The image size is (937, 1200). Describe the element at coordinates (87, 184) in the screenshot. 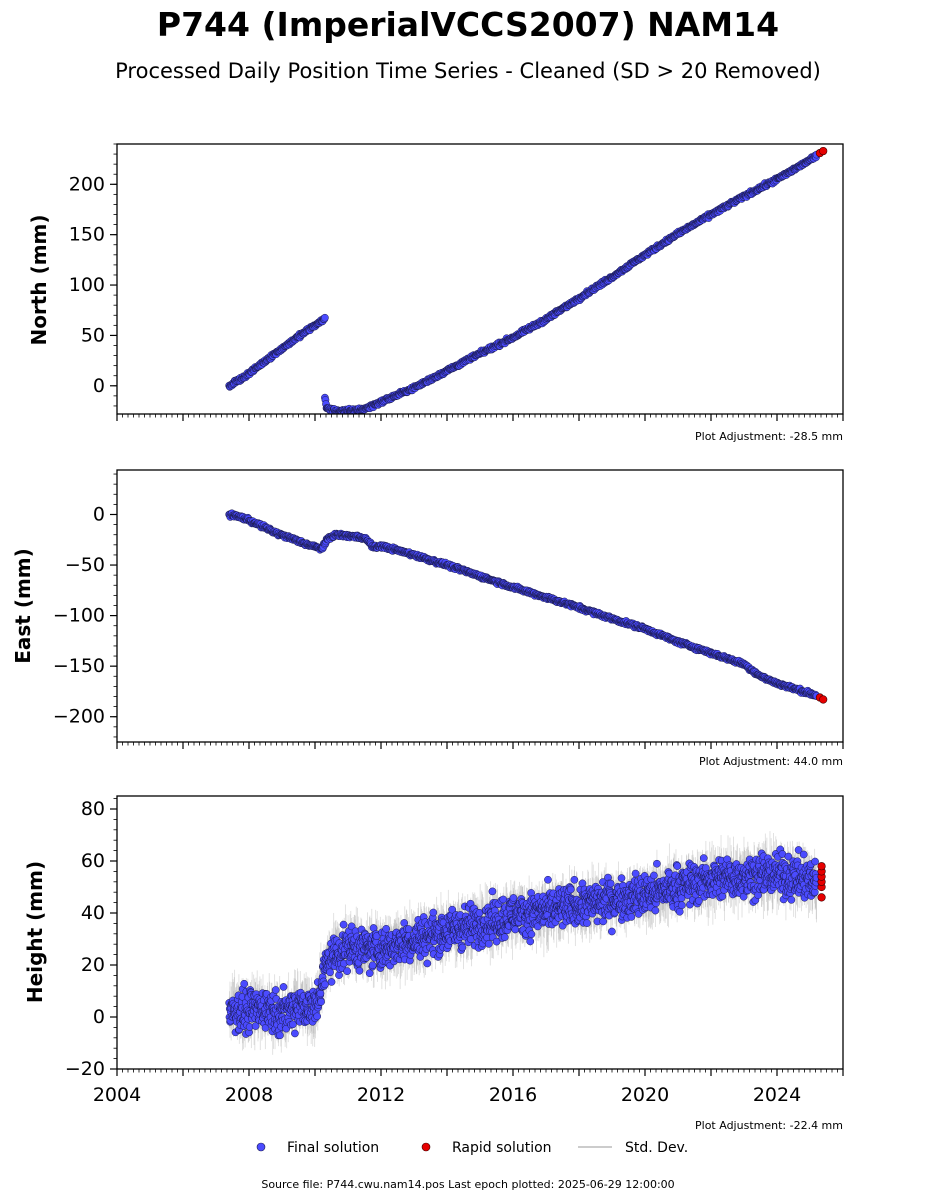

I see `y-tick-label: 200` at that location.